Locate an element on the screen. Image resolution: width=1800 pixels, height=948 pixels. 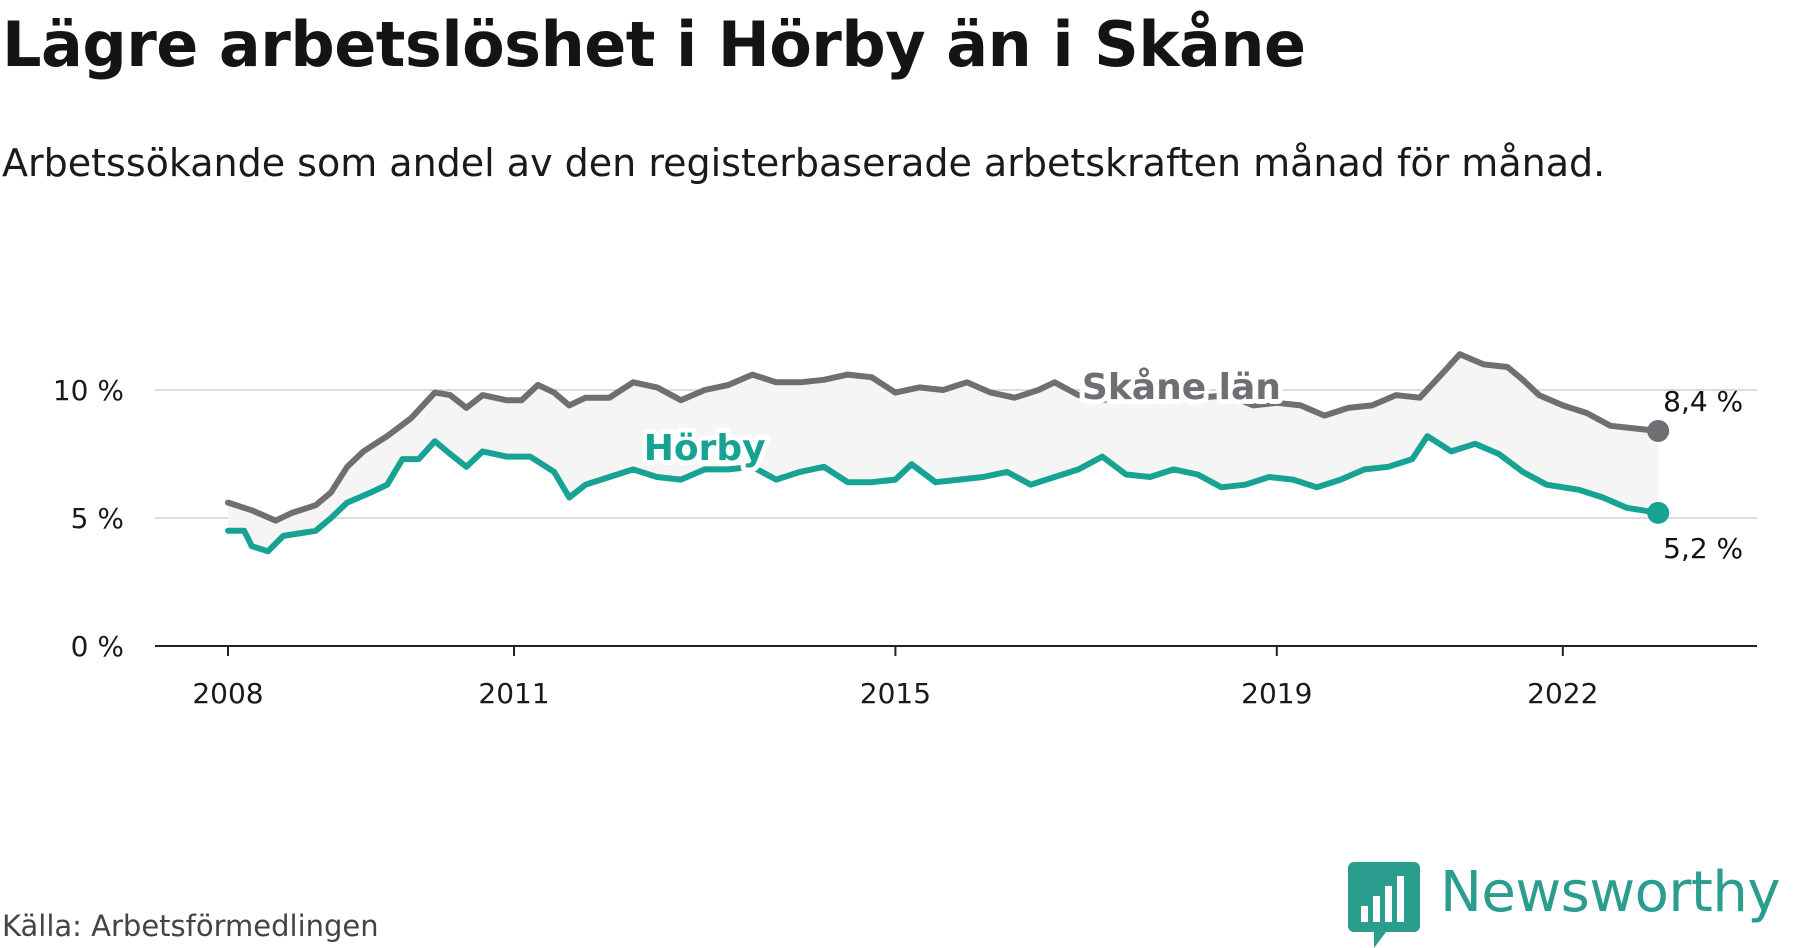
skane-series-label-halo: Skåne län is located at coordinates (1181, 387).